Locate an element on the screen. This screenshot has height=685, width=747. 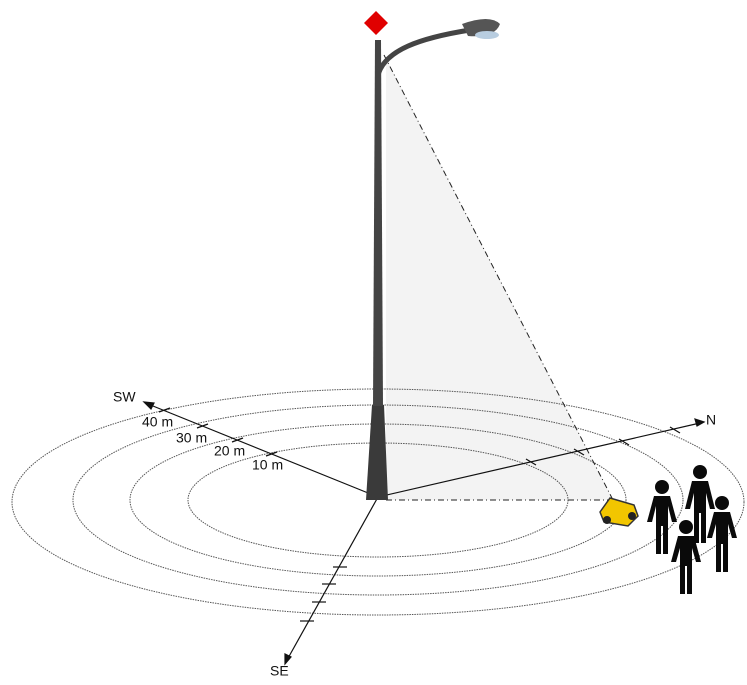
axis-label: N is located at coordinates (711, 420).